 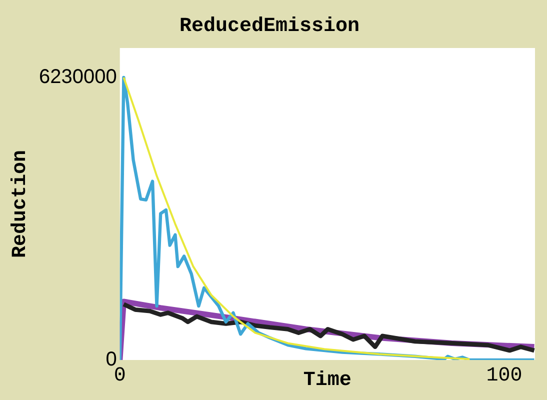 I want to click on y-axis-title: Reduction, so click(x=20, y=204).